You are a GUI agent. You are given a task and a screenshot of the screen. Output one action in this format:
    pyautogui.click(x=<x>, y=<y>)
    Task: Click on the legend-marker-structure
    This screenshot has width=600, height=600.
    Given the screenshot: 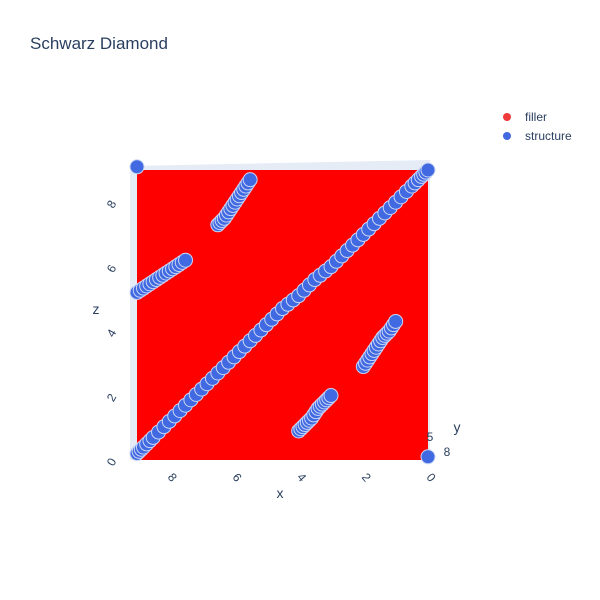 What is the action you would take?
    pyautogui.click(x=507, y=135)
    